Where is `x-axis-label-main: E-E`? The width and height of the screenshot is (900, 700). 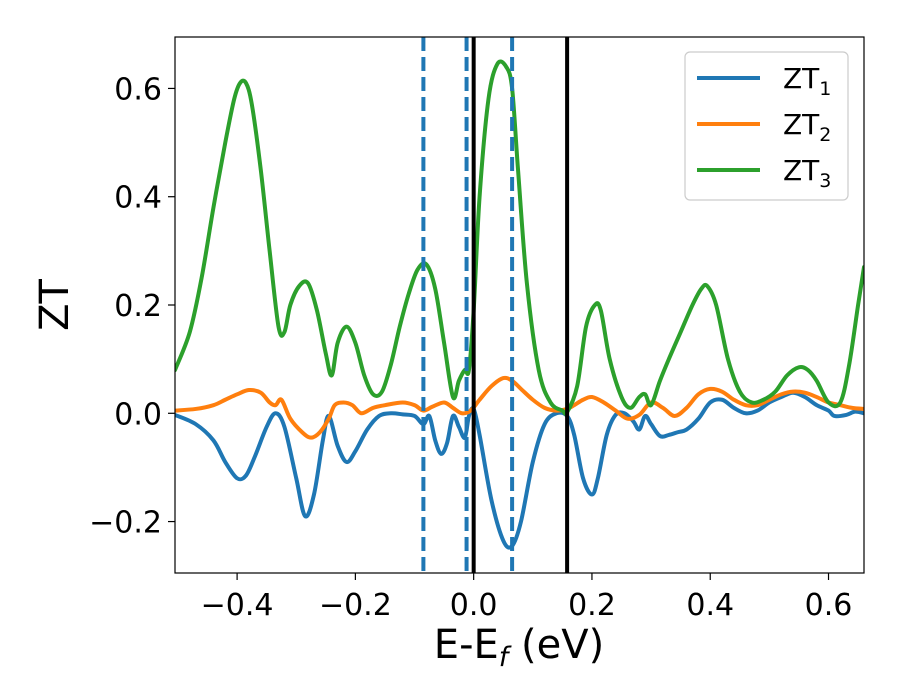
x-axis-label-main: E-E is located at coordinates (466, 645).